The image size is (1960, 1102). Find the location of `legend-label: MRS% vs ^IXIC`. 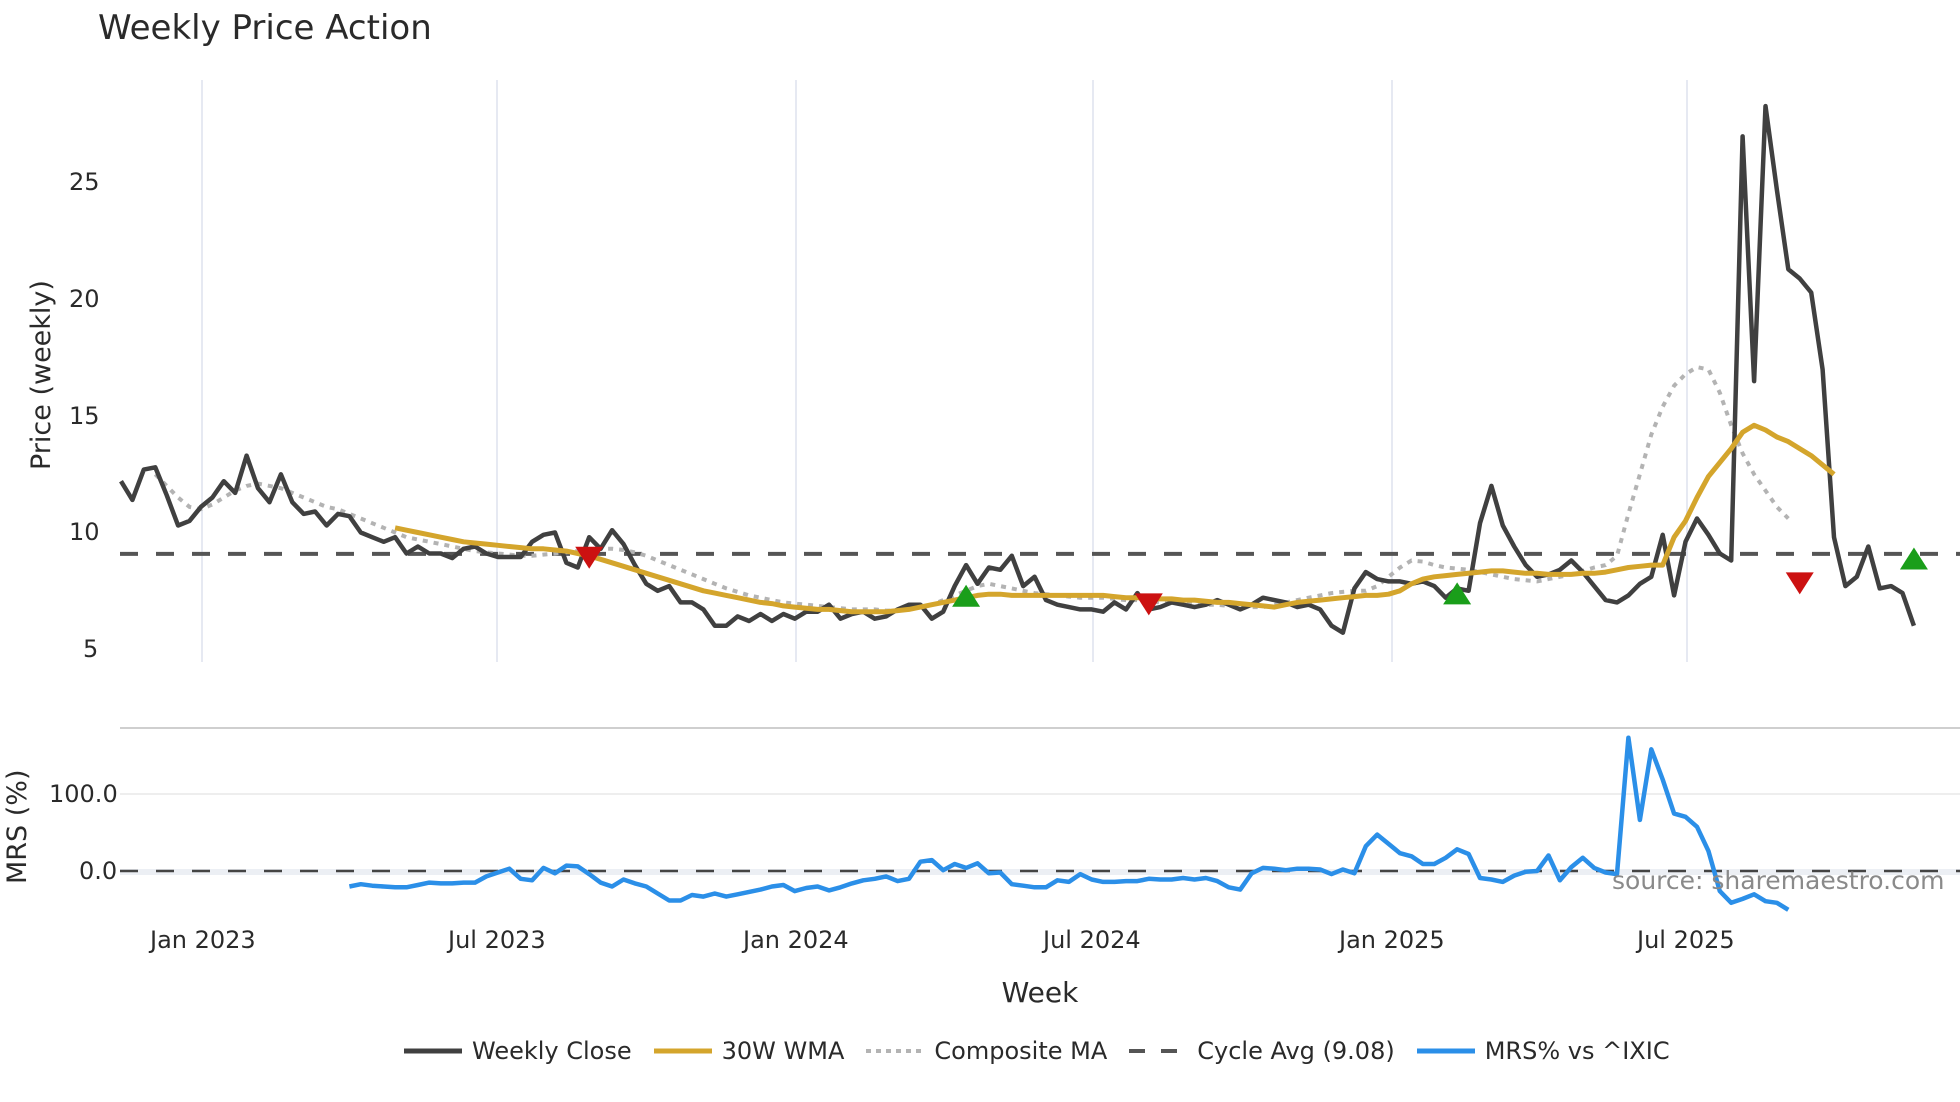

legend-label: MRS% vs ^IXIC is located at coordinates (1577, 1051).